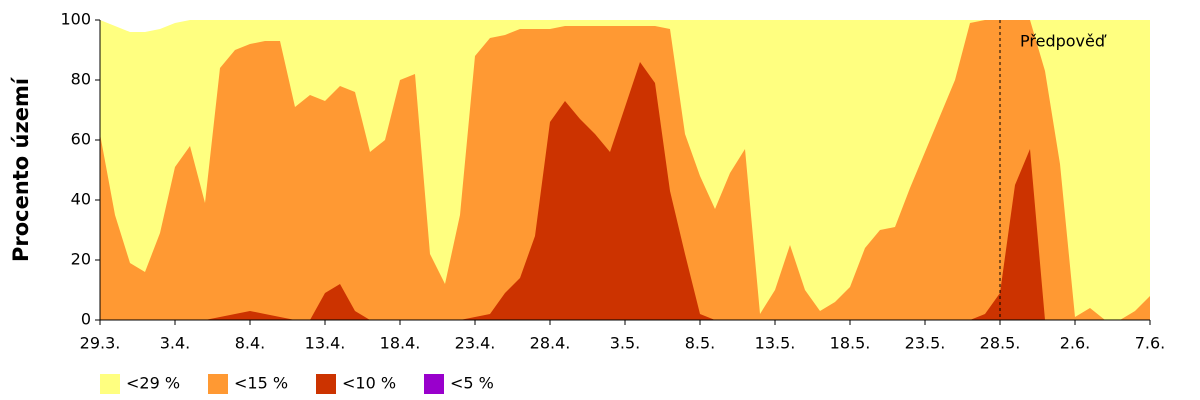  I want to click on x-tick-label: 8.5., so click(700, 343).